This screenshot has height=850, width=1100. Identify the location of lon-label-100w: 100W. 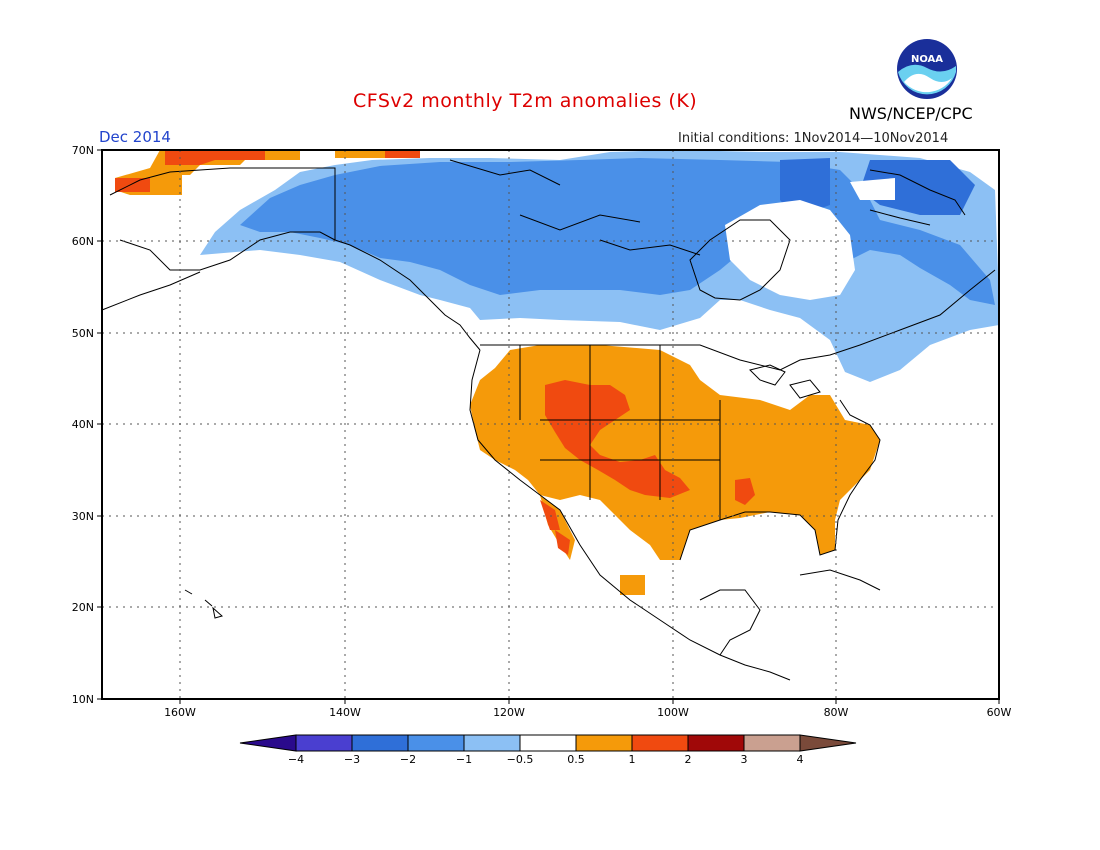
(673, 712).